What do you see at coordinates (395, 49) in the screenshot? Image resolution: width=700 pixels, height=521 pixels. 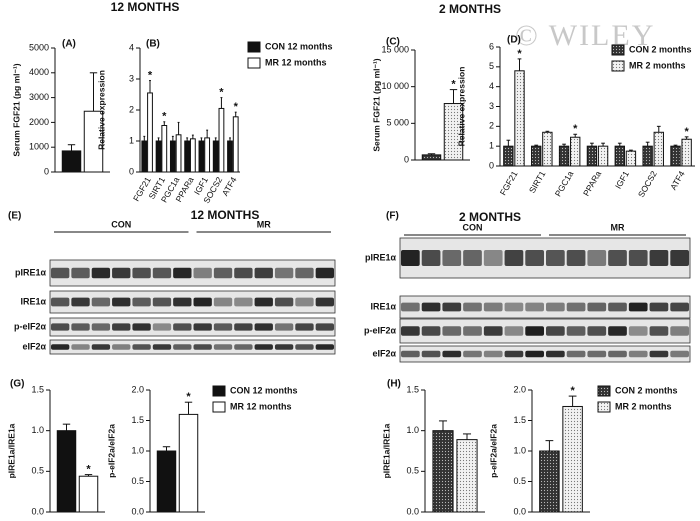 I see `y-tick-label: 15 000` at bounding box center [395, 49].